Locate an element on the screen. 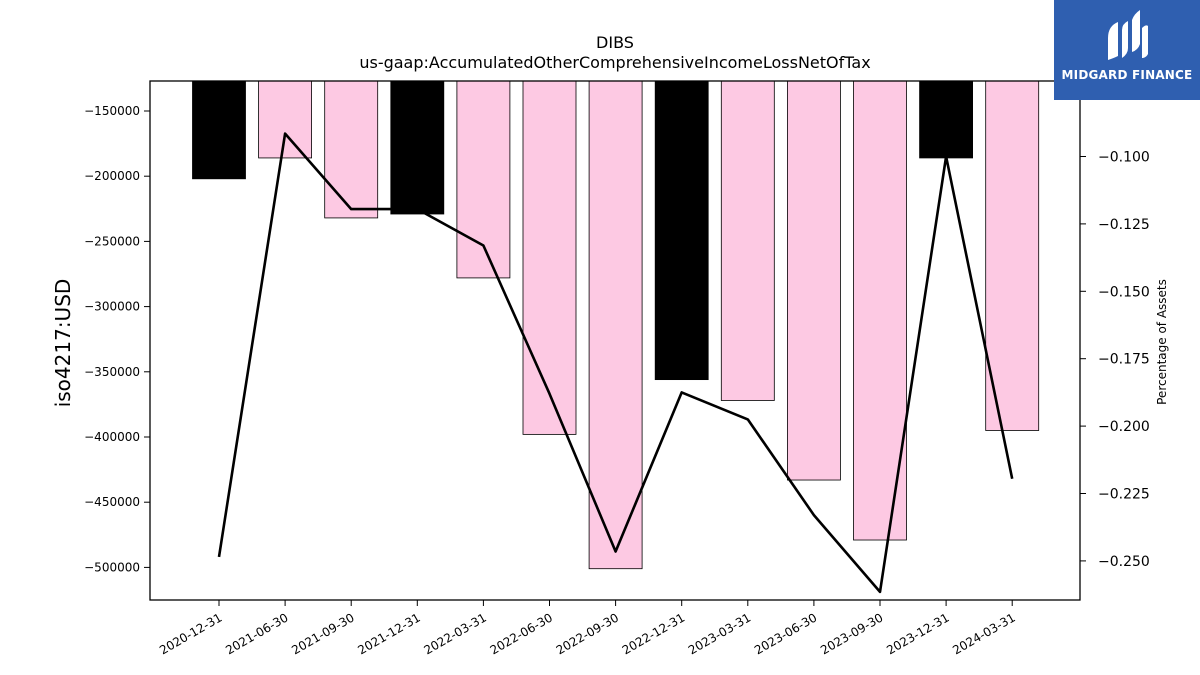  x-tick-label: 2020-12-31 is located at coordinates (190, 633).